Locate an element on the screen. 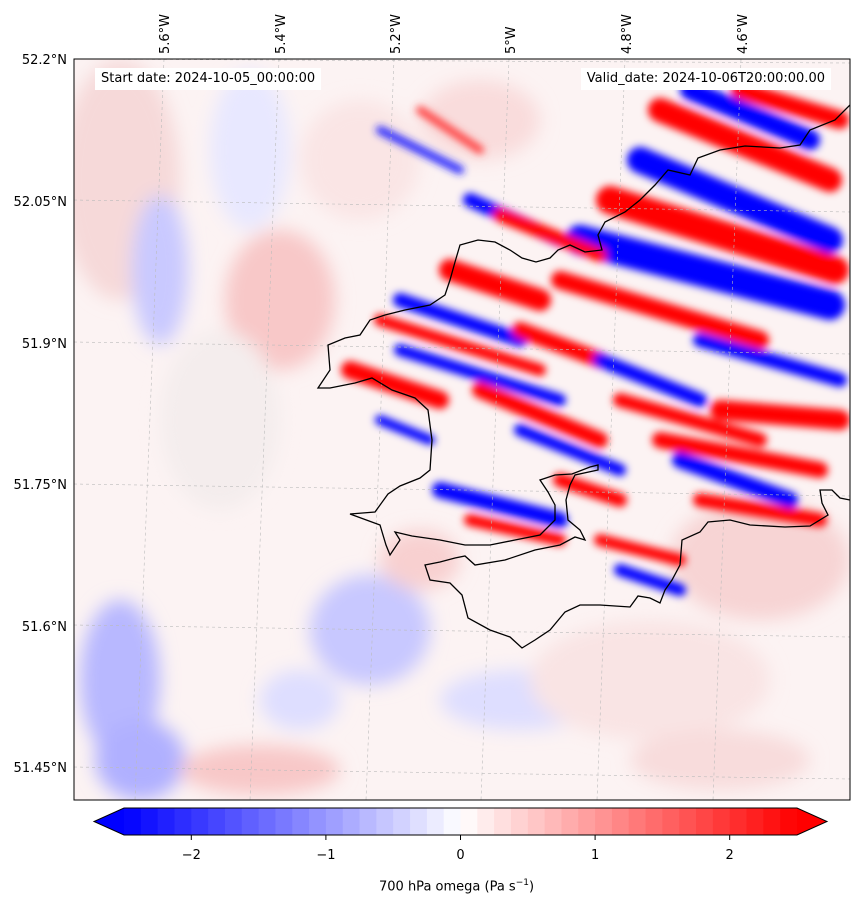  lat-label: 51.6°N is located at coordinates (44, 627).